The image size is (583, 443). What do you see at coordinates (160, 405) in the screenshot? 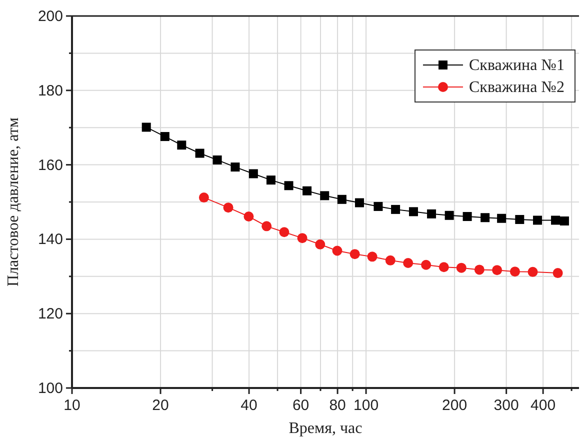
I see `x-tick-label: 20` at bounding box center [160, 405].